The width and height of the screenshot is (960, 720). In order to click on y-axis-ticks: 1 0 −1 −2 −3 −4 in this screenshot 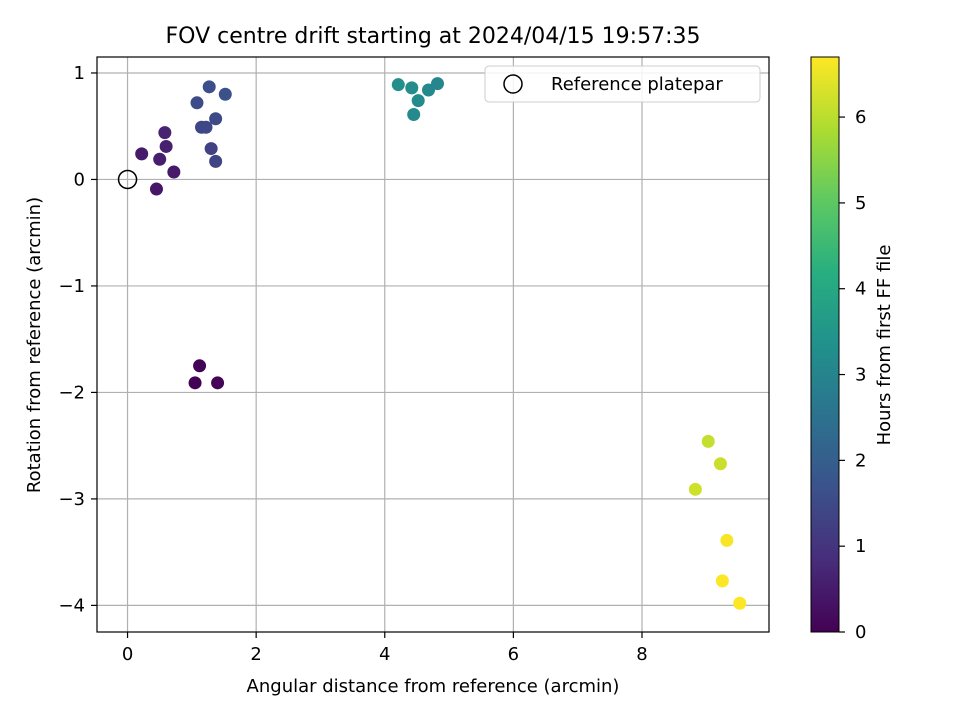, I will do `click(77, 339)`.